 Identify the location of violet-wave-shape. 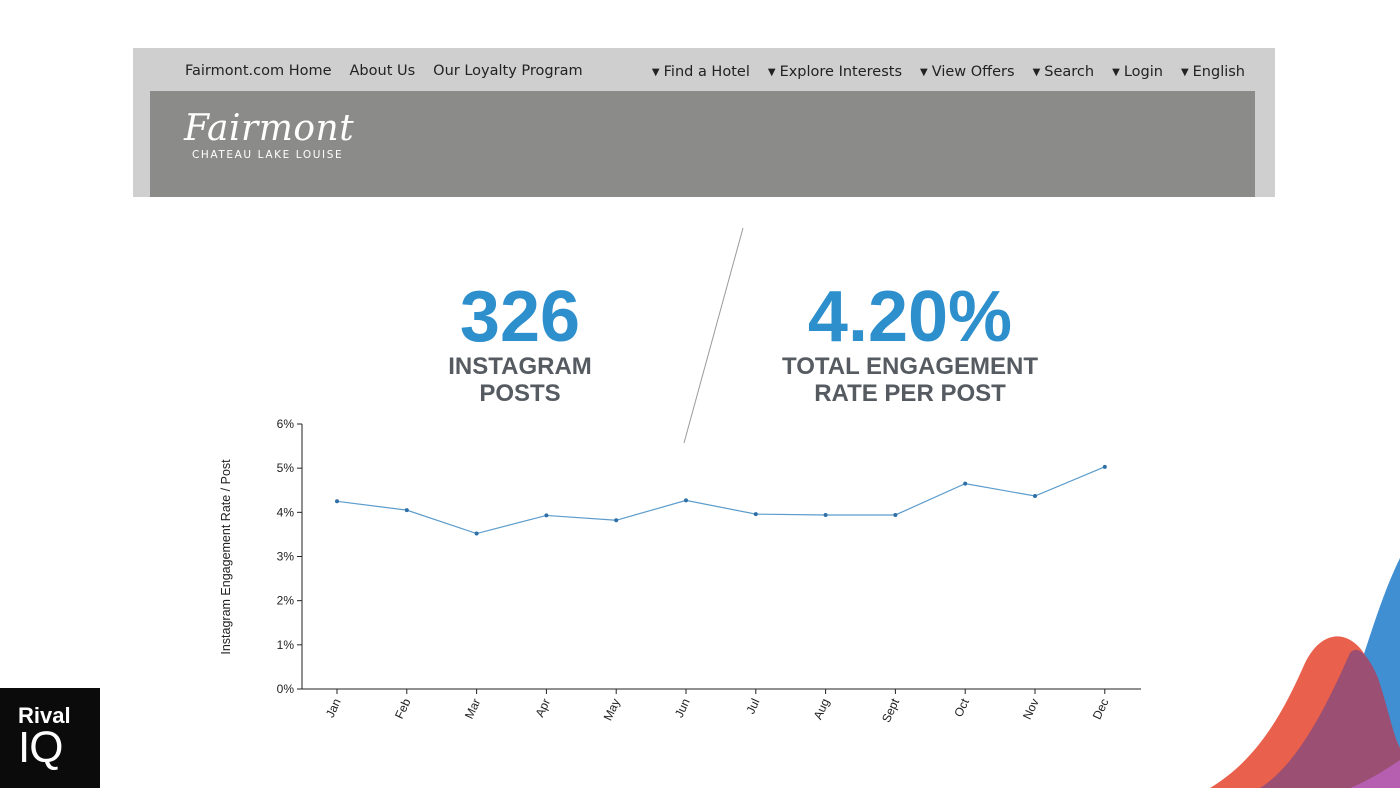
(1375, 774).